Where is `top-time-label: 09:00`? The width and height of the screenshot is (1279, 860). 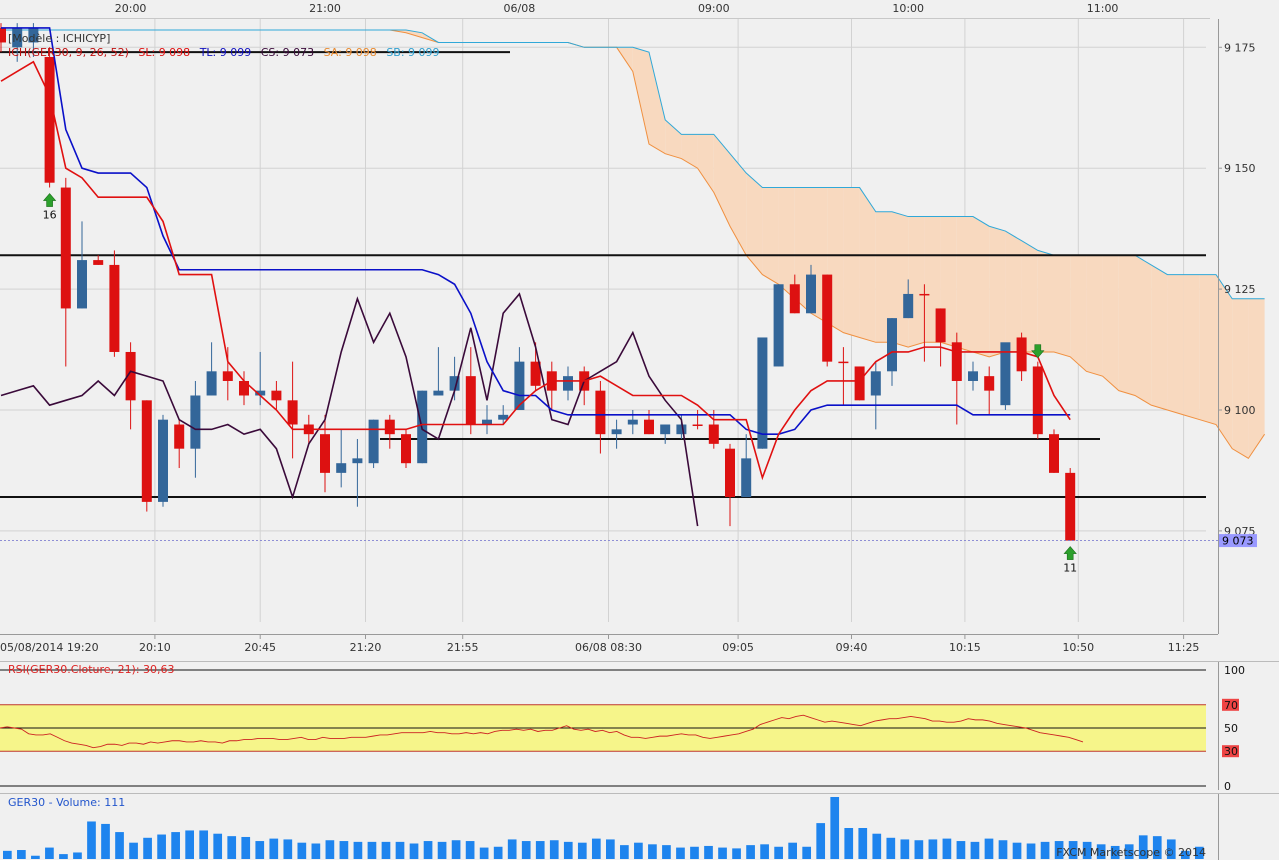 top-time-label: 09:00 is located at coordinates (714, 8).